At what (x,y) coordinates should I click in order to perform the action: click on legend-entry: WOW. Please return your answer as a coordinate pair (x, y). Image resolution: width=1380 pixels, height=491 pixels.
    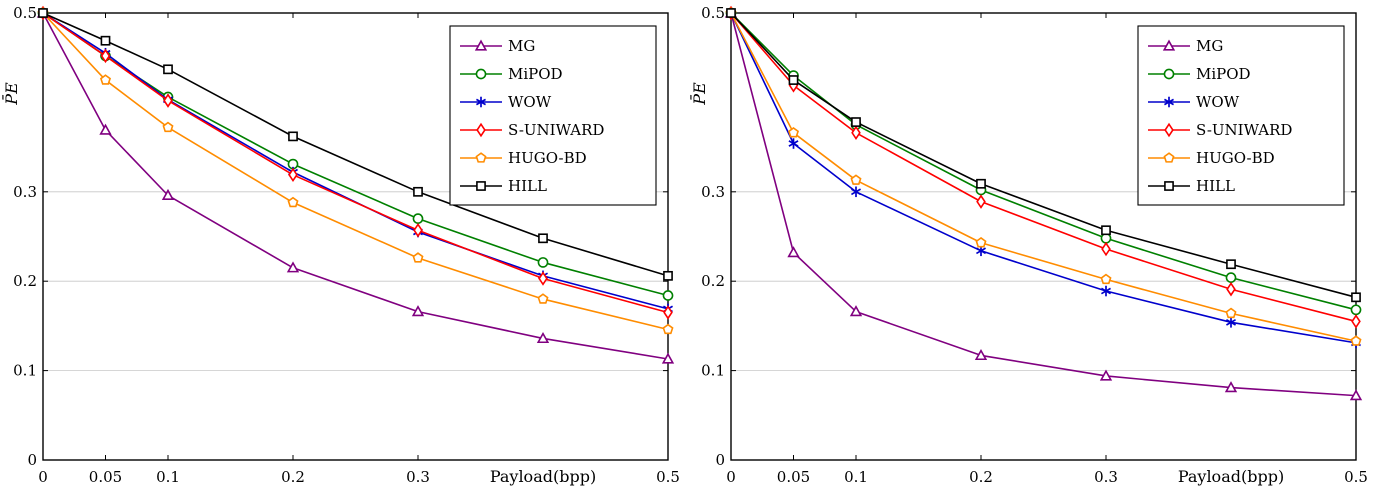
    Looking at the image, I should click on (506, 102).